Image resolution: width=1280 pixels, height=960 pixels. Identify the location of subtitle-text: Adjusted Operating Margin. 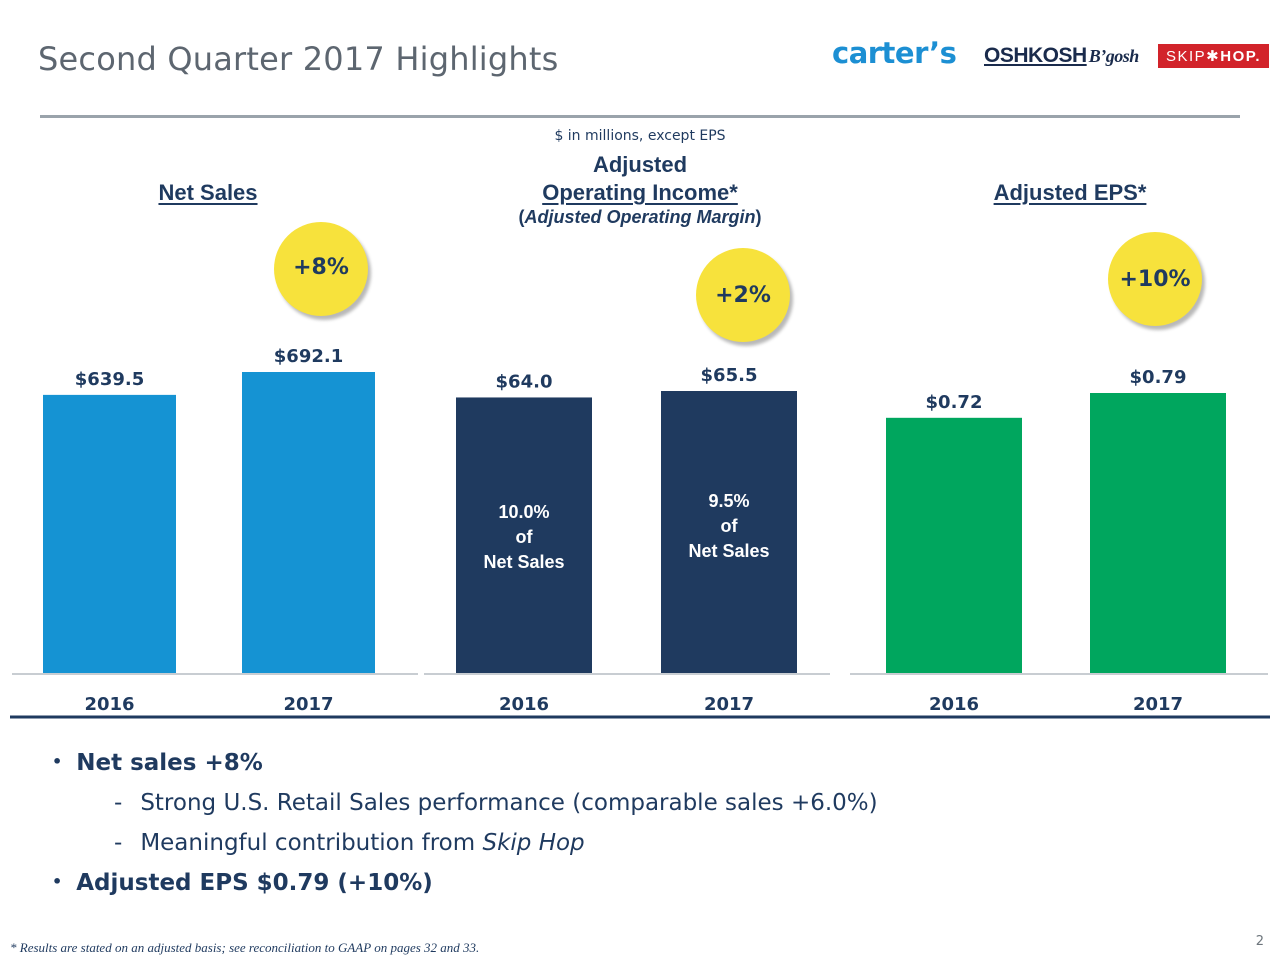
(640, 217).